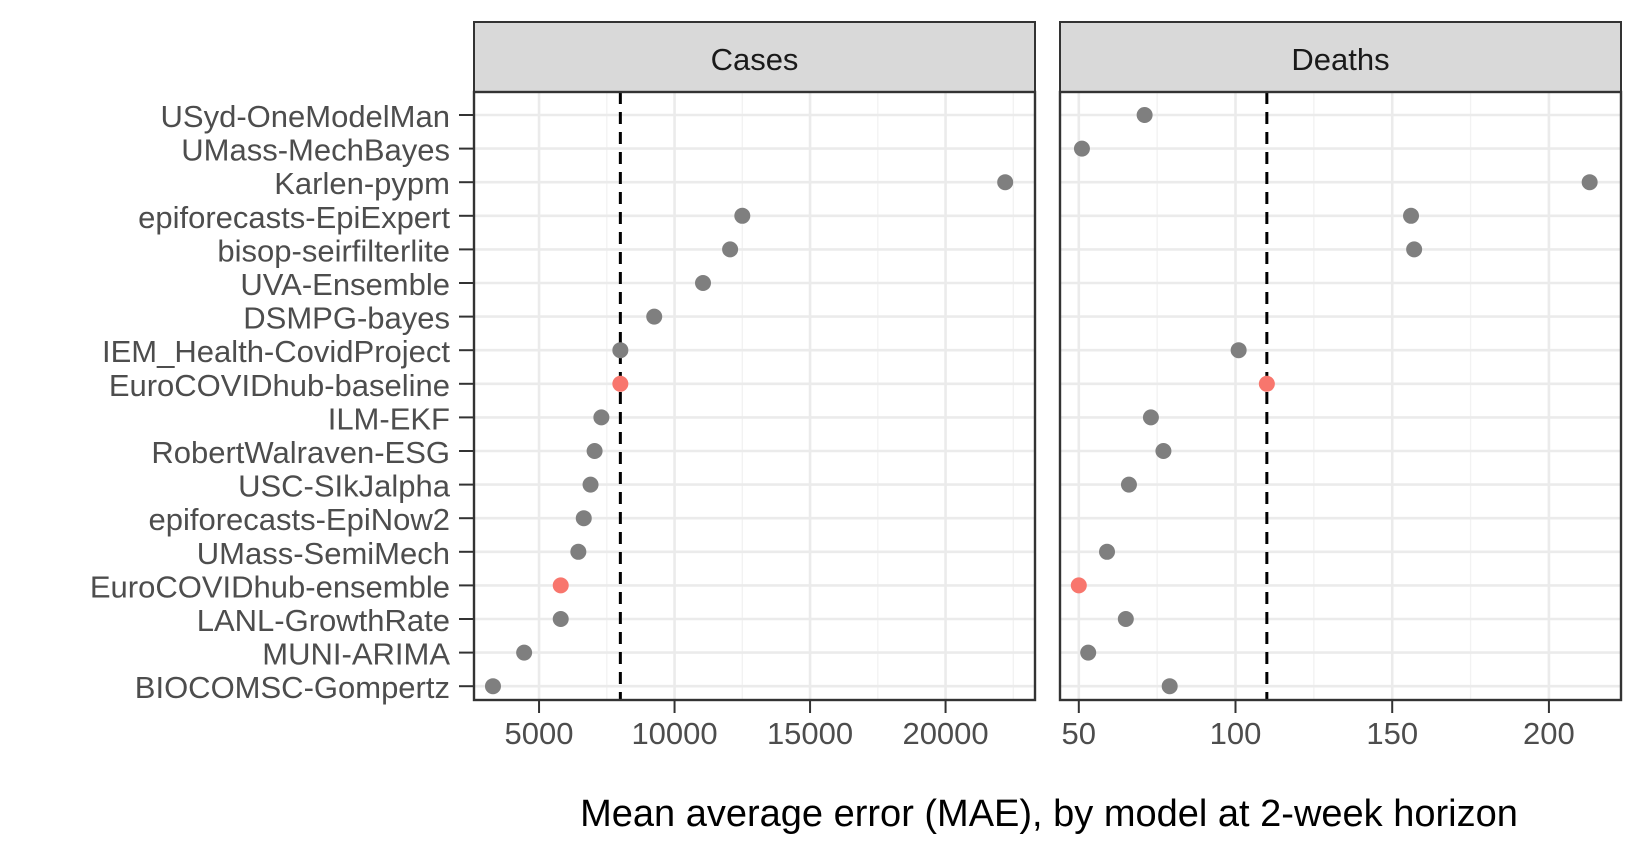 This screenshot has height=868, width=1646. What do you see at coordinates (1340, 59) in the screenshot?
I see `facet-title: Deaths` at bounding box center [1340, 59].